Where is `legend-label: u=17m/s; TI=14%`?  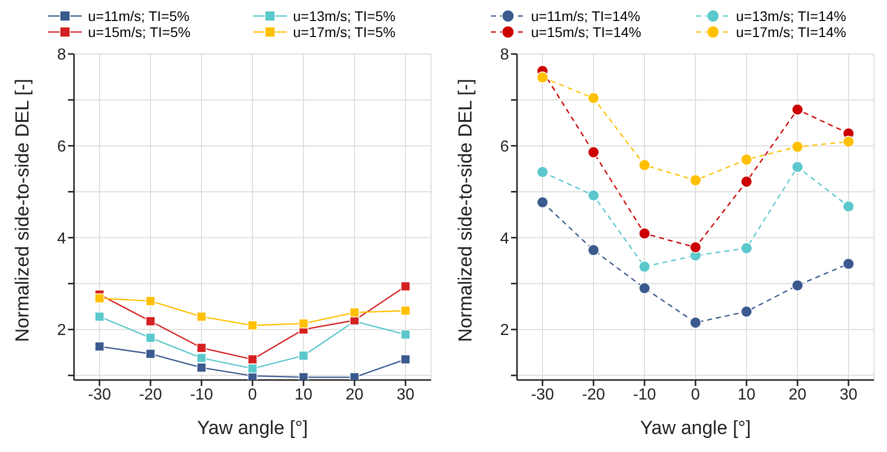
legend-label: u=17m/s; TI=14% is located at coordinates (791, 32).